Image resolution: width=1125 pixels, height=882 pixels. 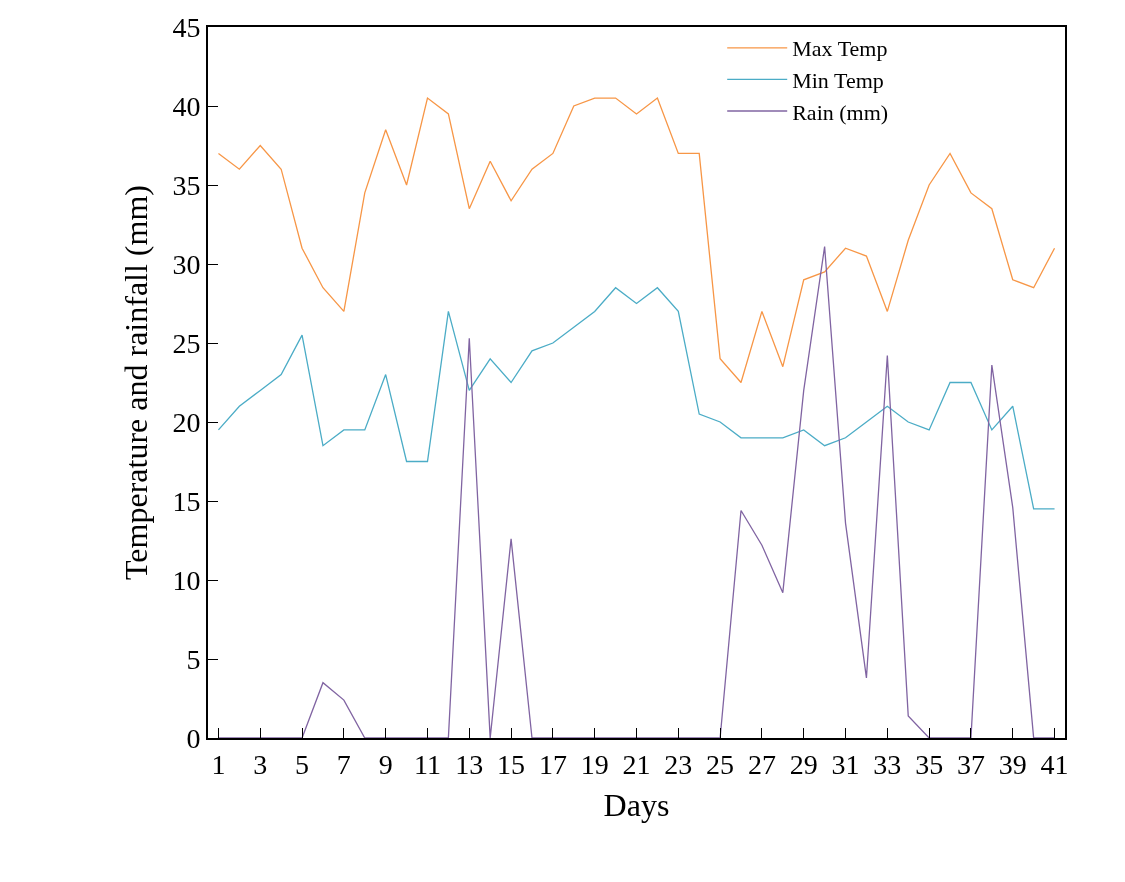 I want to click on legend-label: Rain (mm), so click(x=840, y=112).